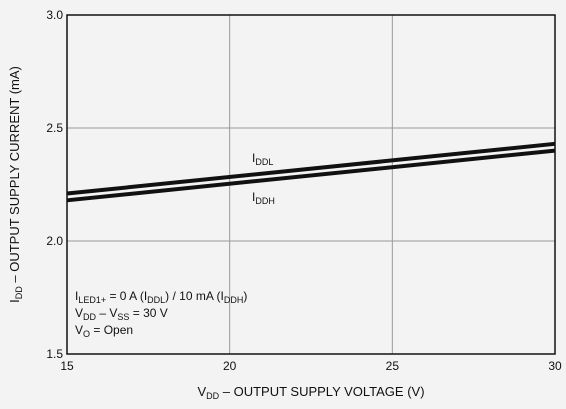  Describe the element at coordinates (14, 301) in the screenshot. I see `y-axis-title-part: I` at that location.